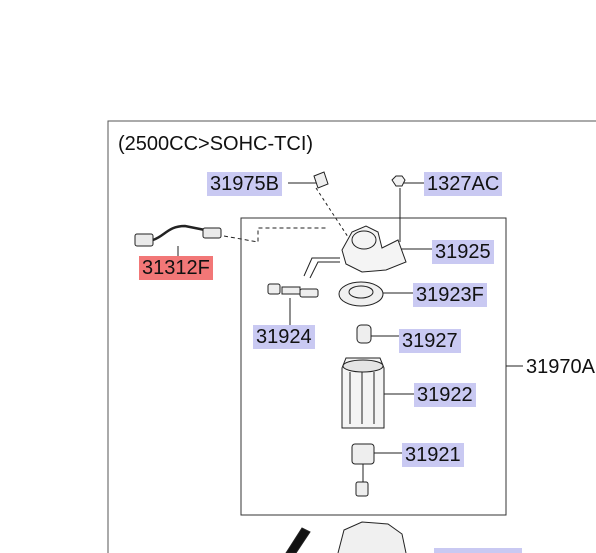 The height and width of the screenshot is (553, 596). I want to click on next-diagram-fragment, so click(403, 537).